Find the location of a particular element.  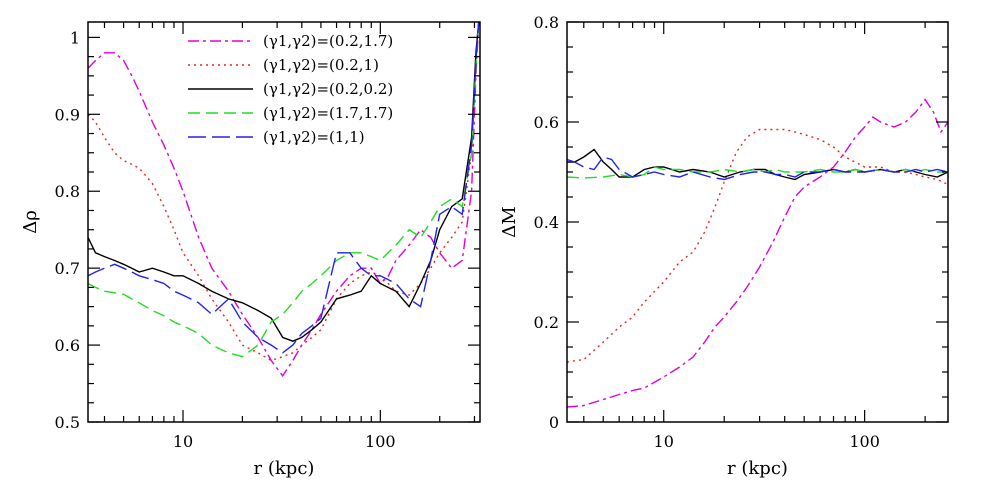

y-tick-label: 0.2 is located at coordinates (546, 322).